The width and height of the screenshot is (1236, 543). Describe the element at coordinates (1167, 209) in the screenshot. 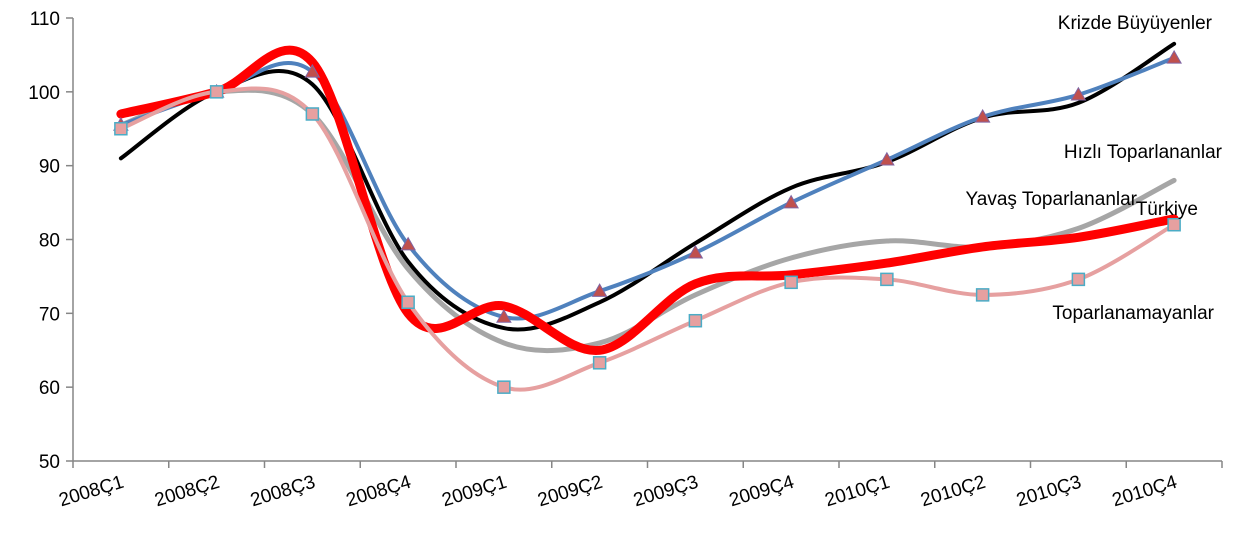

I see `series-label: Türkiye` at that location.